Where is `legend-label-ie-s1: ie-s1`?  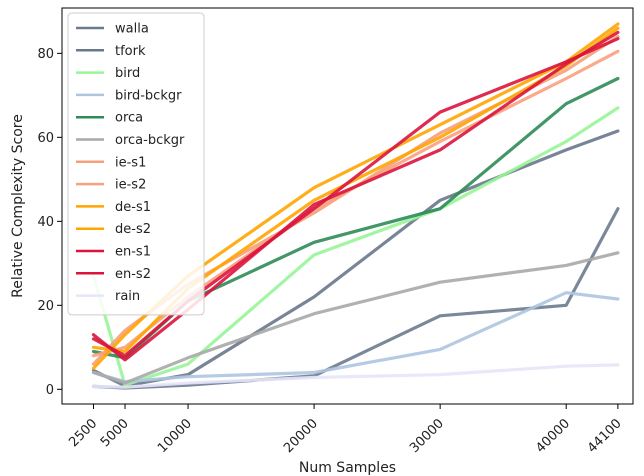
legend-label-ie-s1: ie-s1 is located at coordinates (130, 162).